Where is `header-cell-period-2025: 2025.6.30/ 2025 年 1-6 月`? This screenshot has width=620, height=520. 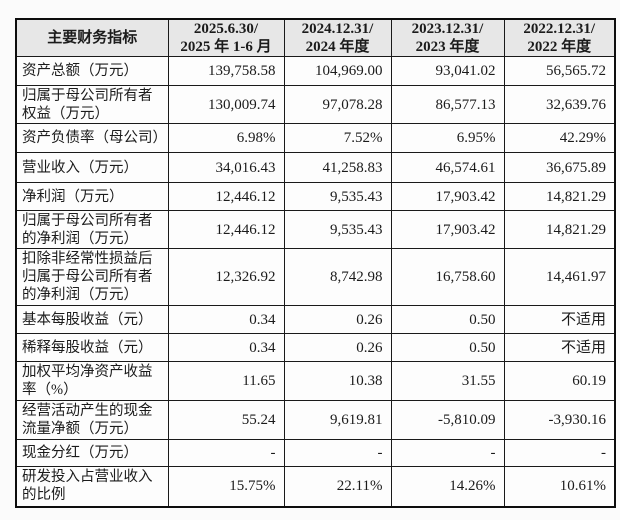 header-cell-period-2025: 2025.6.30/ 2025 年 1-6 月 is located at coordinates (226, 37).